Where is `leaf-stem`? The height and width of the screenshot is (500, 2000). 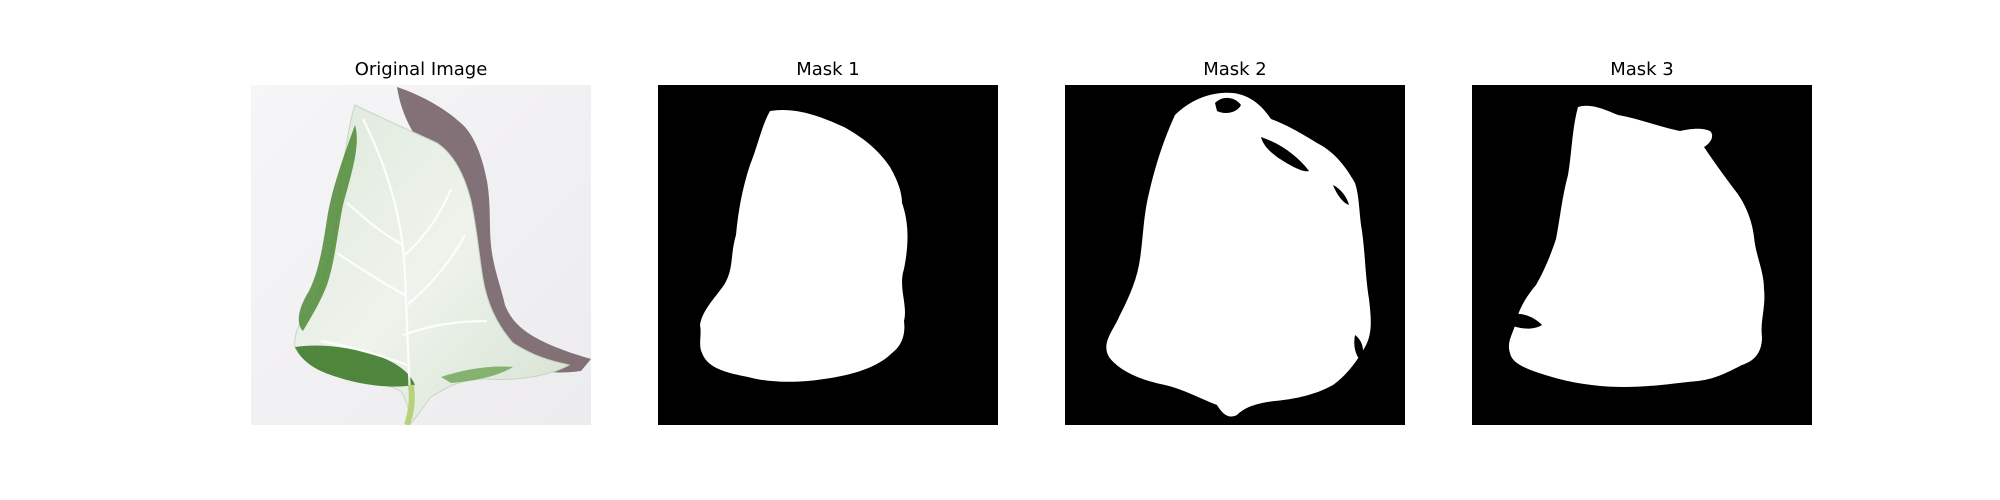 leaf-stem is located at coordinates (409, 404).